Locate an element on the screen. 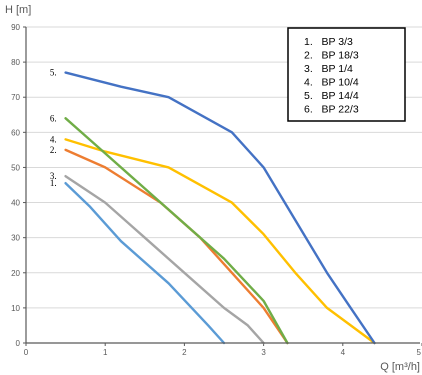  y-tick-label: 80 is located at coordinates (15, 62).